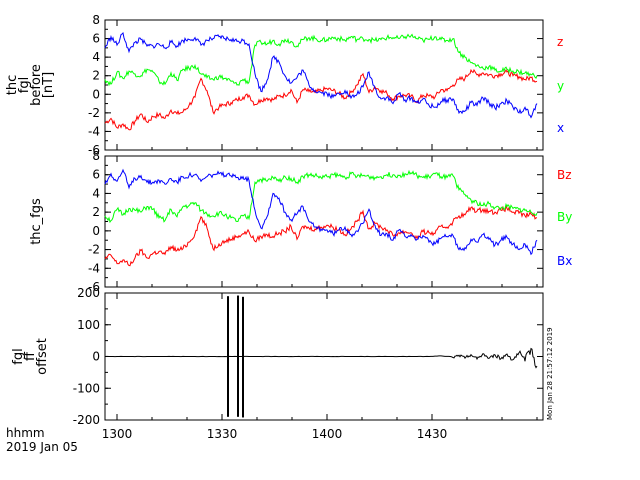  Describe the element at coordinates (222, 434) in the screenshot. I see `x-tick-label: 1330` at that location.